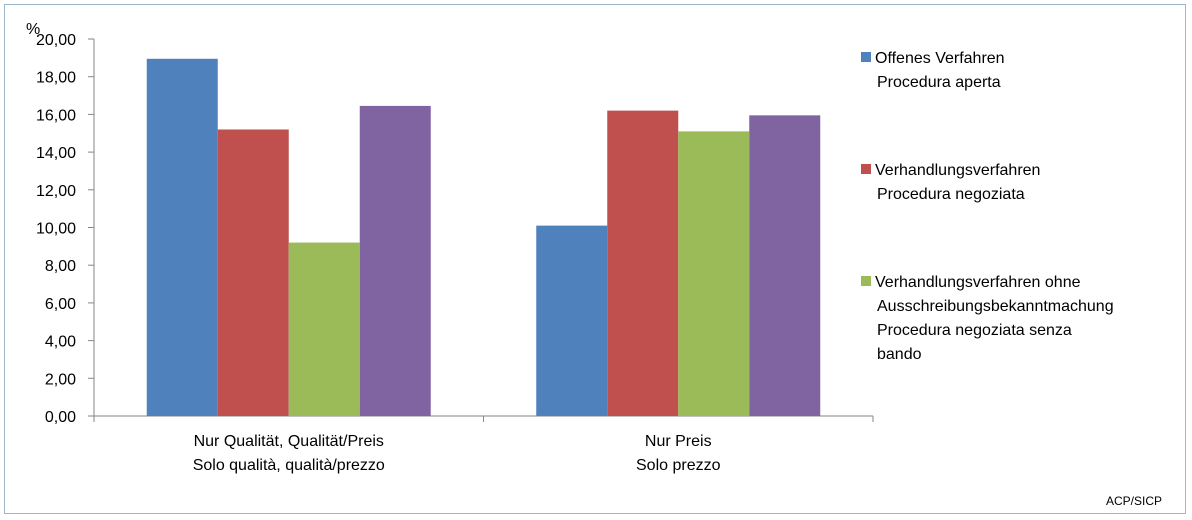 The image size is (1192, 520). I want to click on y-tick-label: 0,00, so click(60, 417).